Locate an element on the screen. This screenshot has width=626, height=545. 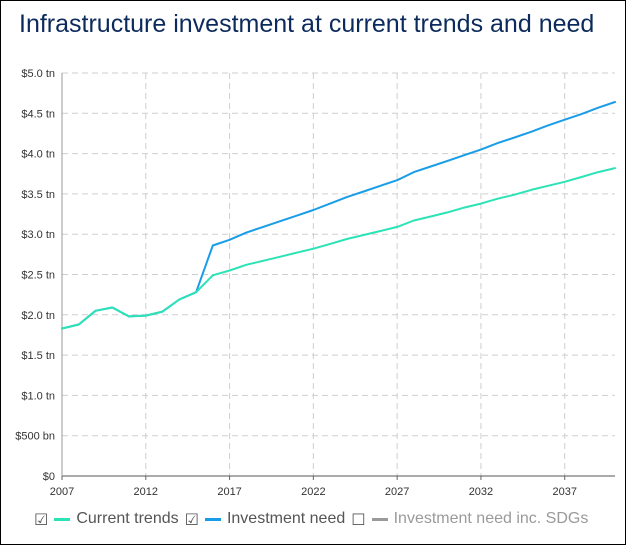
x-tick-label: 2022 is located at coordinates (313, 492).